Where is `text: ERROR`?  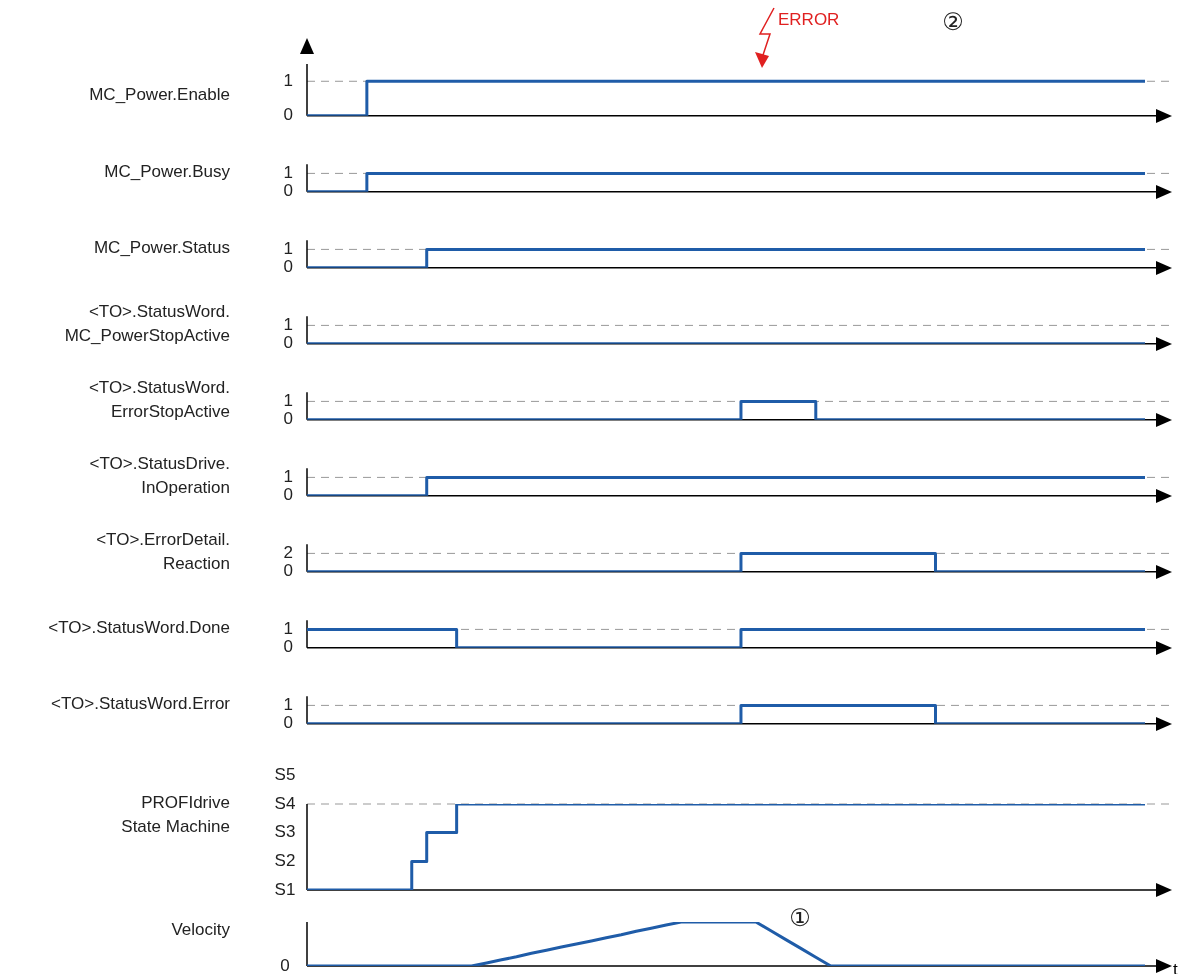
text: ERROR is located at coordinates (809, 19).